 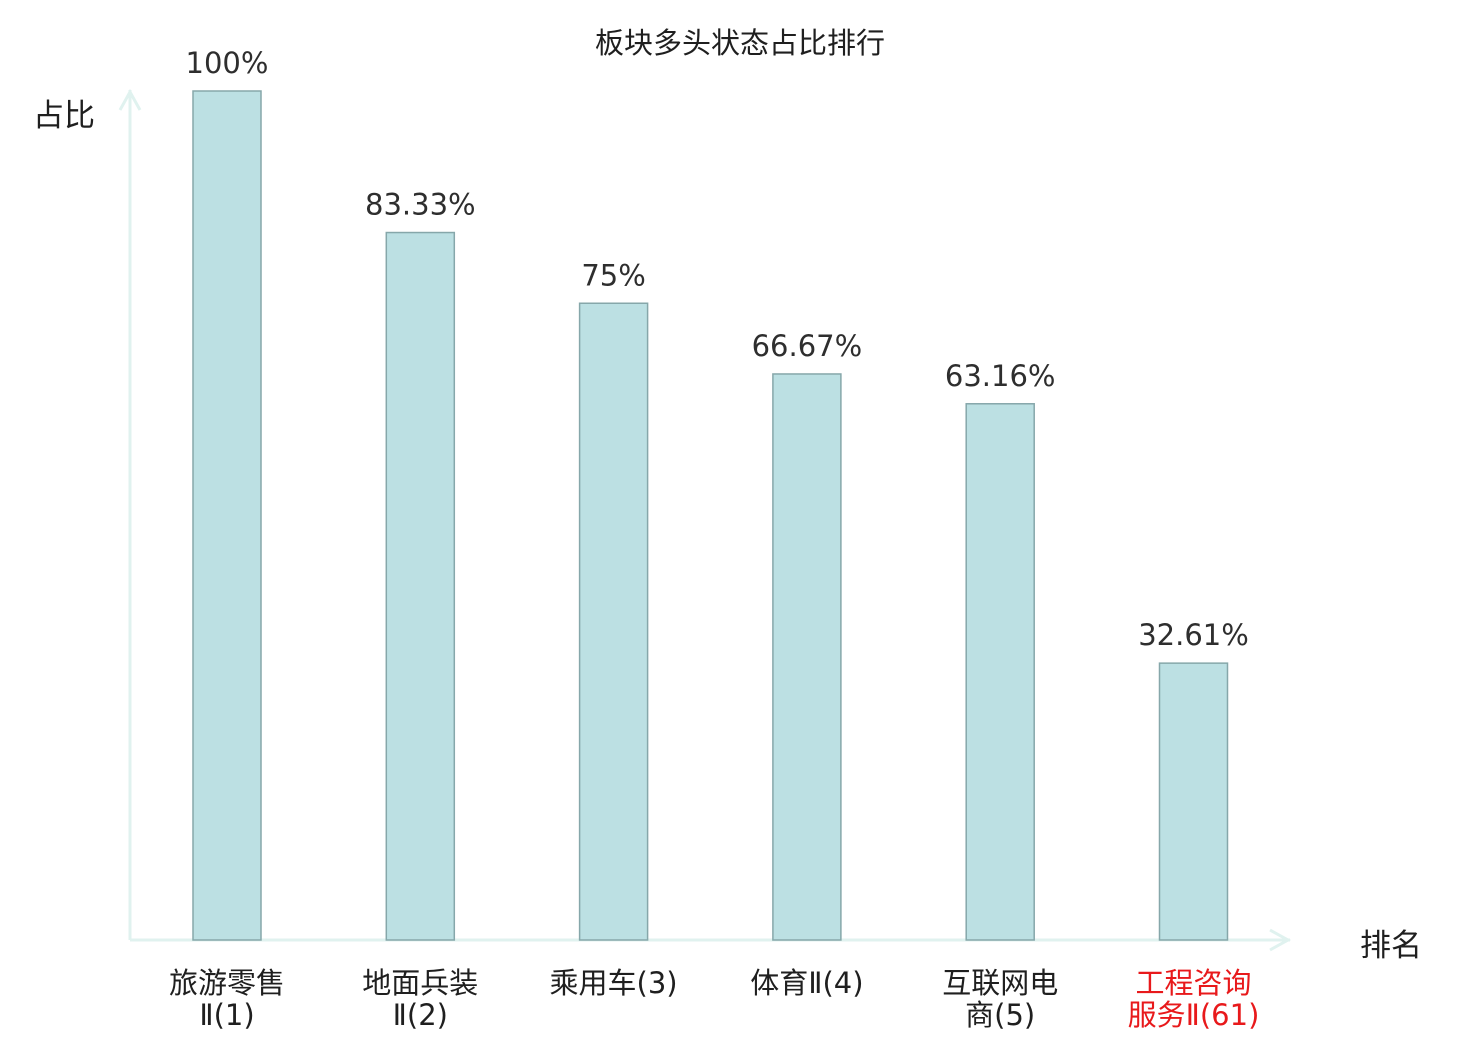 I want to click on x-axis-arrow-icon, so click(x=1280, y=940).